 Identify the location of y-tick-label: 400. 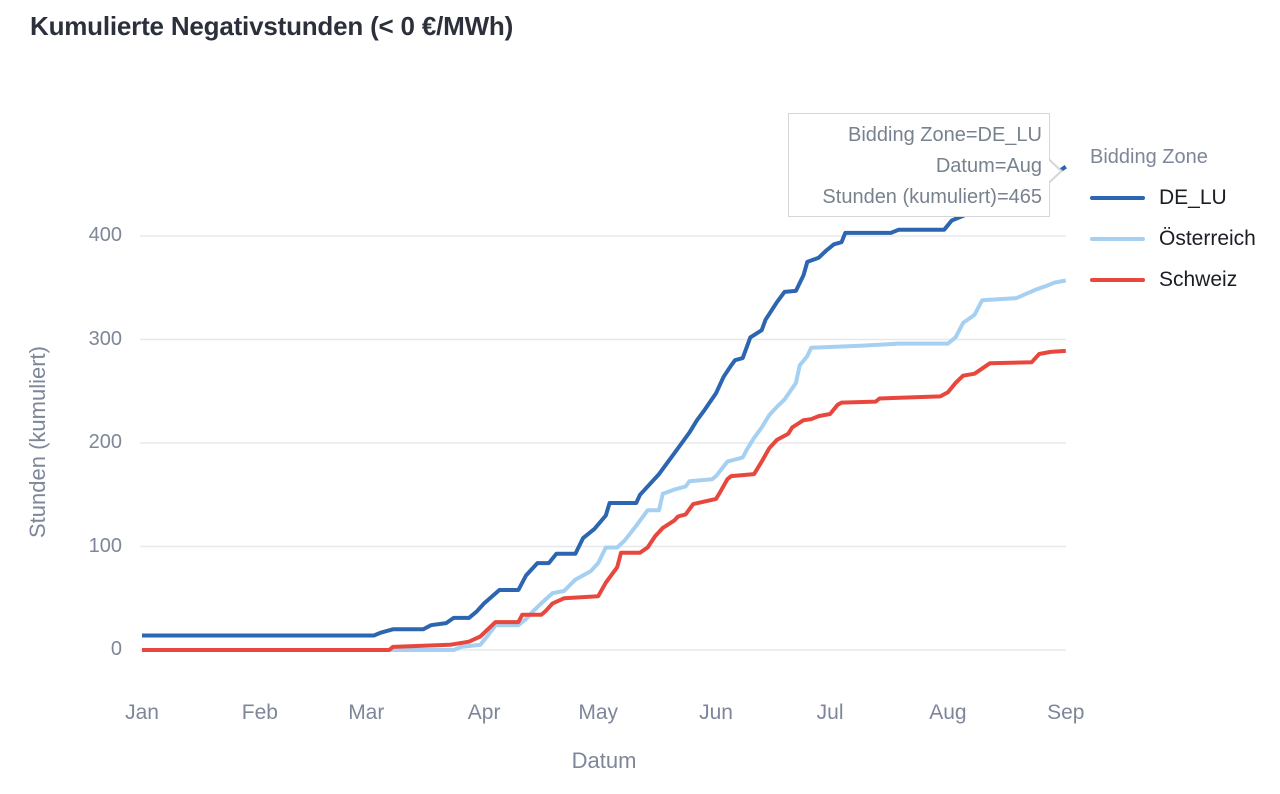
(105, 235).